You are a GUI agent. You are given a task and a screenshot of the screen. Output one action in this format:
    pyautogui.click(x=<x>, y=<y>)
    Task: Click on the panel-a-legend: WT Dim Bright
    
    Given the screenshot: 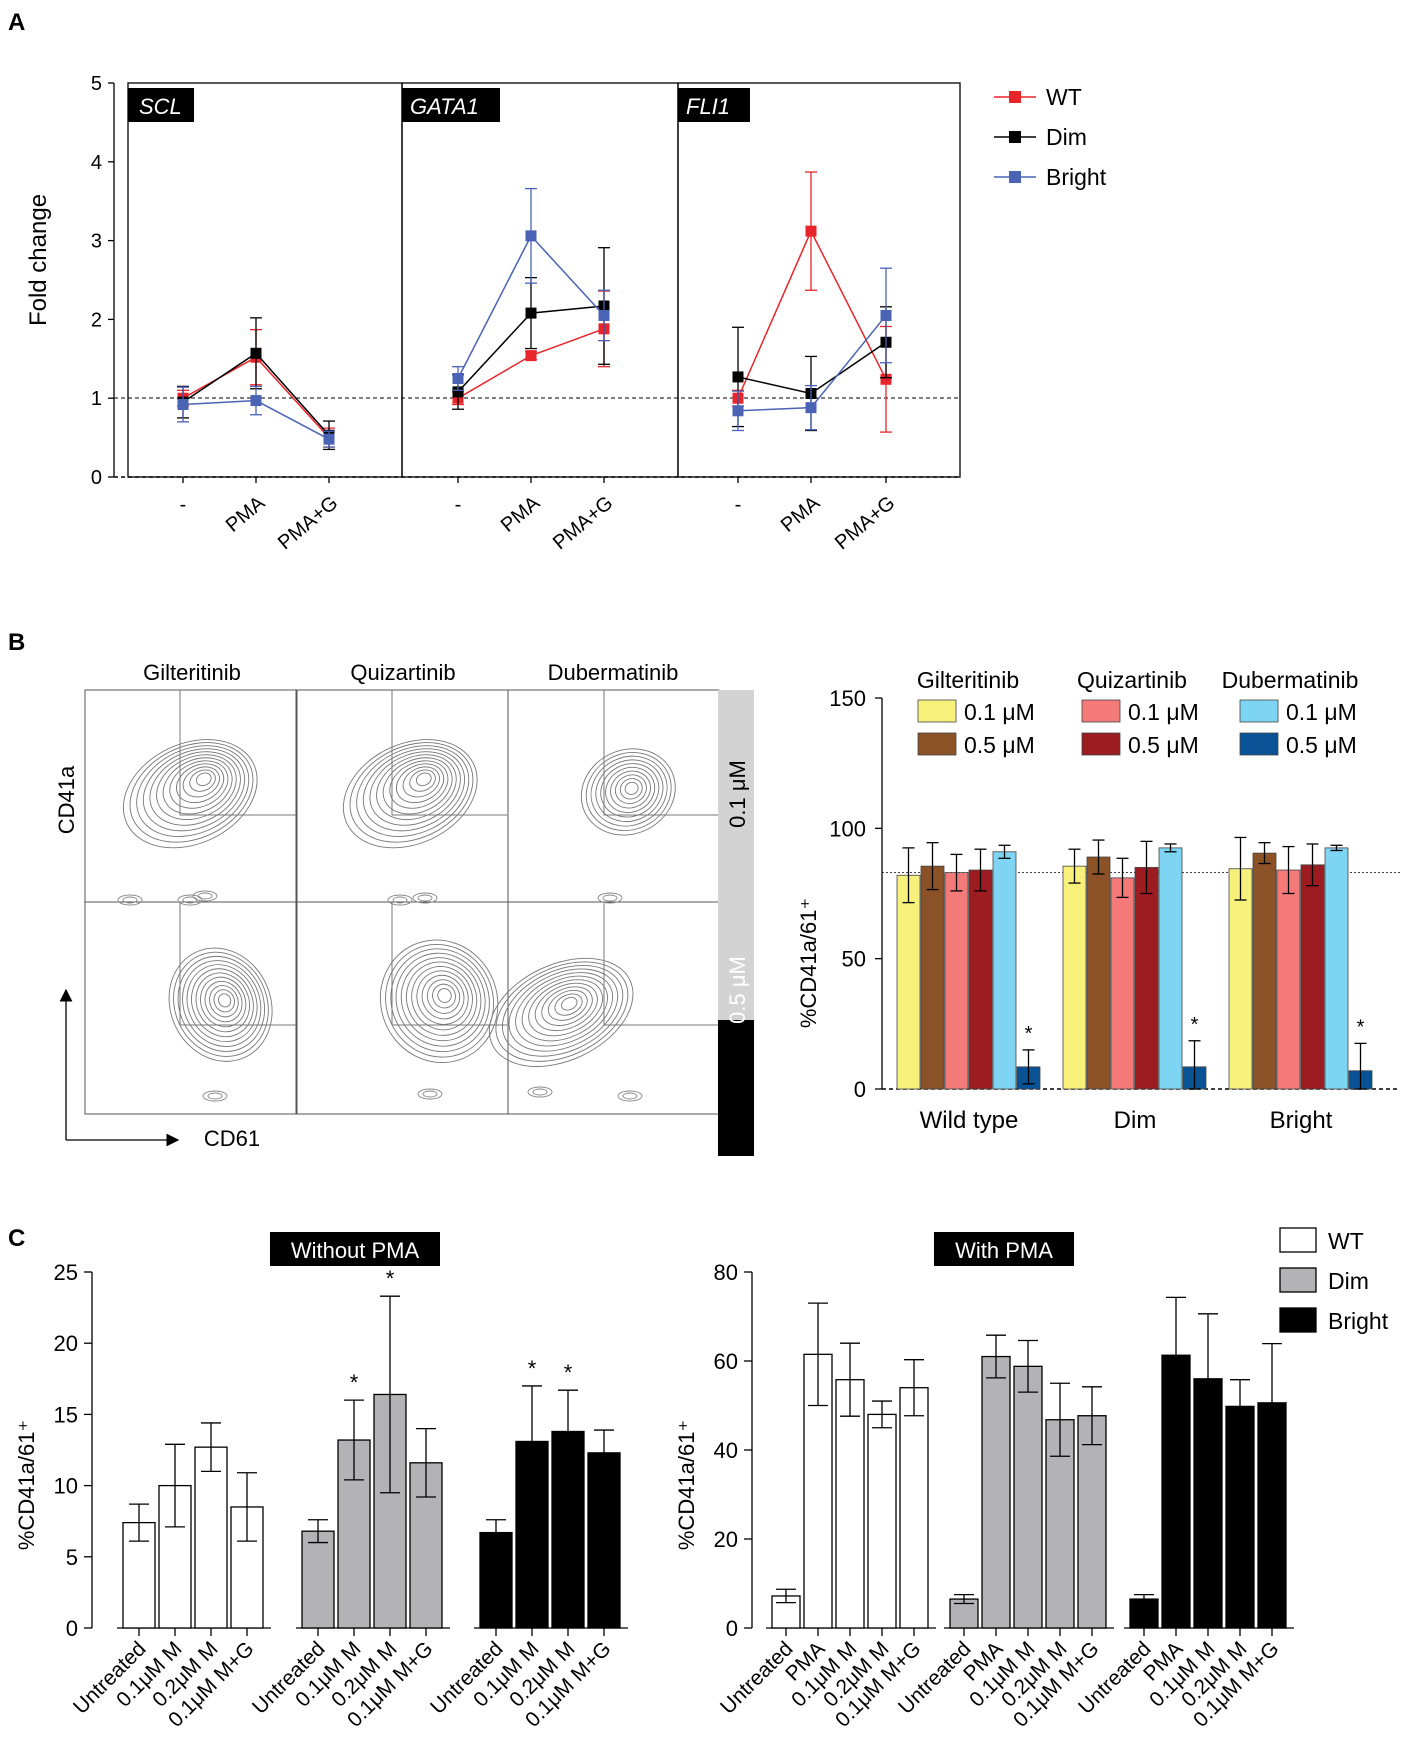 What is the action you would take?
    pyautogui.click(x=1050, y=137)
    